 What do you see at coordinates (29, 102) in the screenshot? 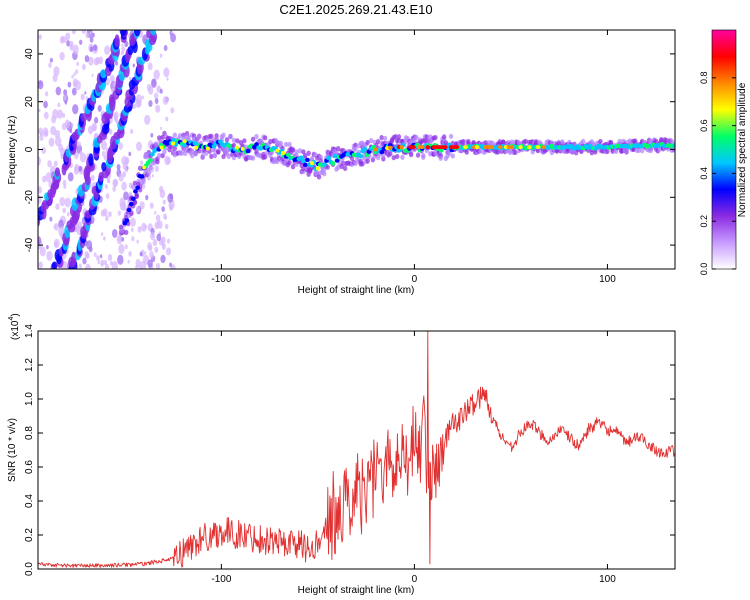
I see `spectrogram-ytick-label: 20` at bounding box center [29, 102].